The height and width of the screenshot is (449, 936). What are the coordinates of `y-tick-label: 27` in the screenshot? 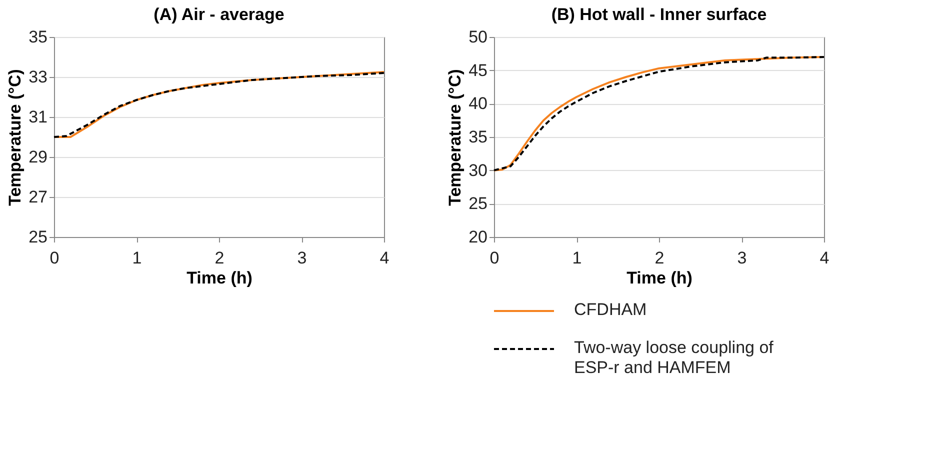 It's located at (38, 197).